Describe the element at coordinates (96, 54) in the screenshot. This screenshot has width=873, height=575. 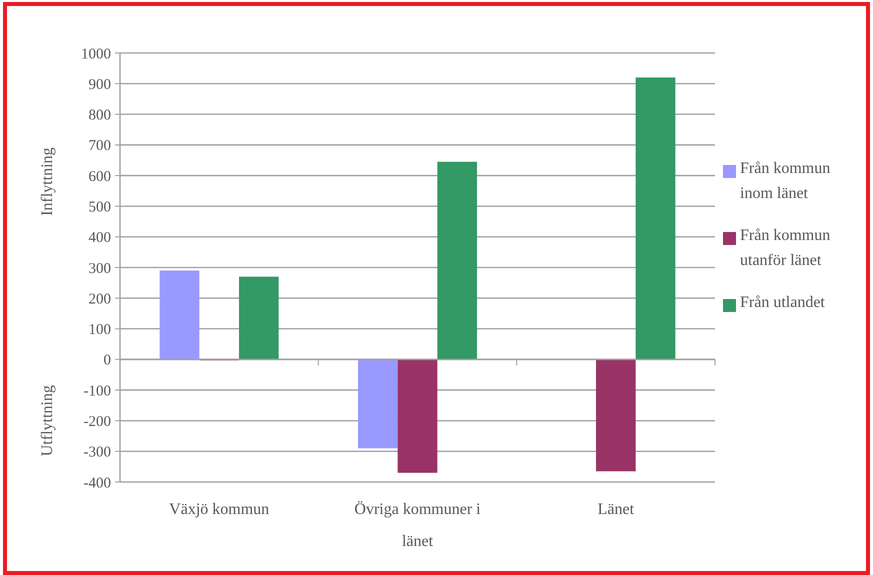
I see `y-tick-label: 1000` at that location.